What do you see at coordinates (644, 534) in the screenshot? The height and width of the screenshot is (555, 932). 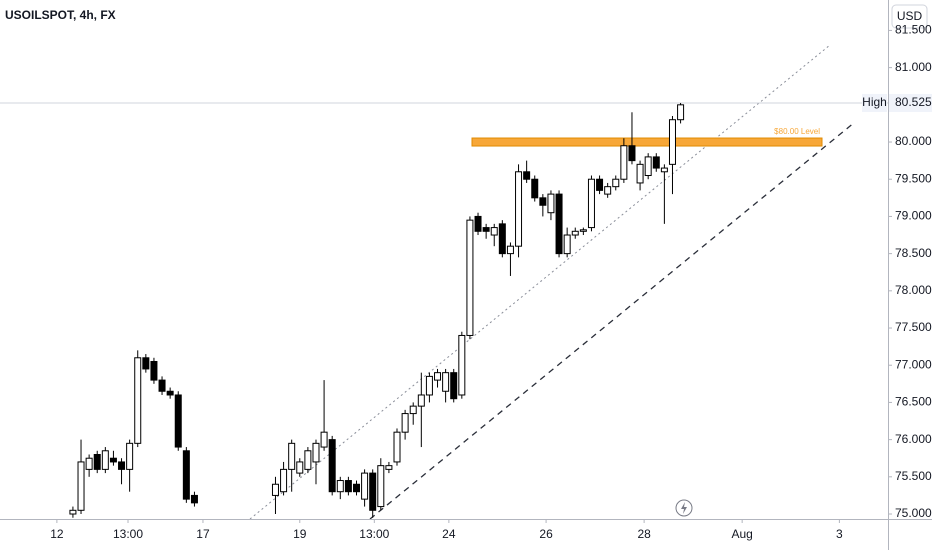 I see `x-tick-label: 28` at bounding box center [644, 534].